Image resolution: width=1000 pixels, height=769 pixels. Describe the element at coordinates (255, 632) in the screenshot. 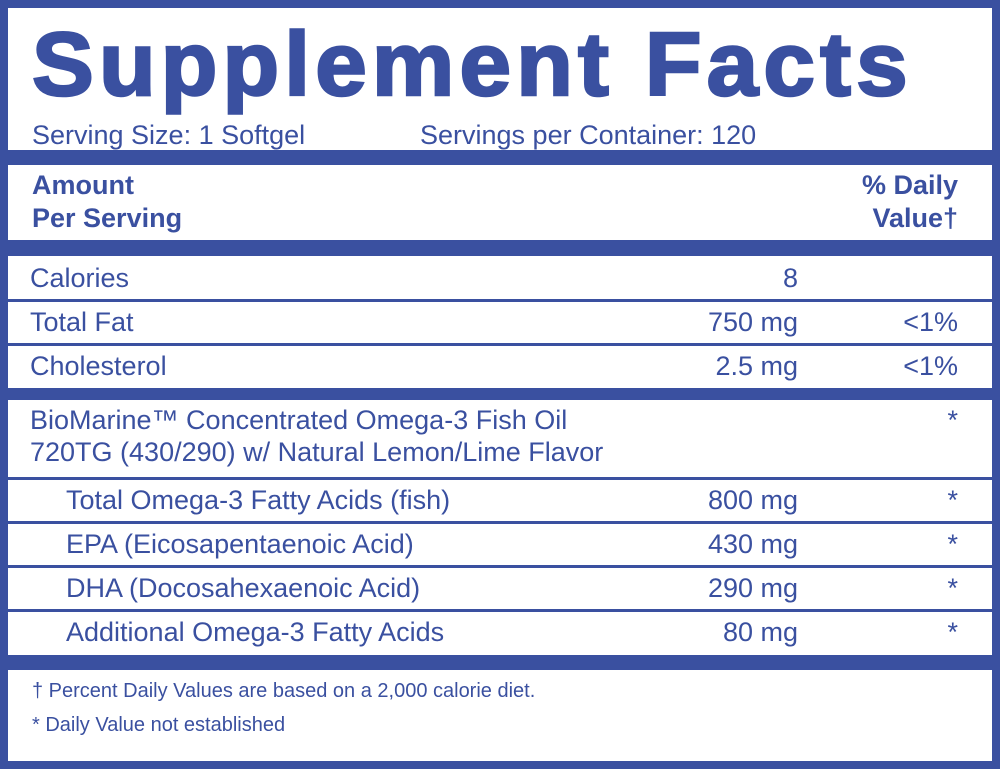

I see `nutrient-name: Additional Omega-3 Fatty Acids` at that location.